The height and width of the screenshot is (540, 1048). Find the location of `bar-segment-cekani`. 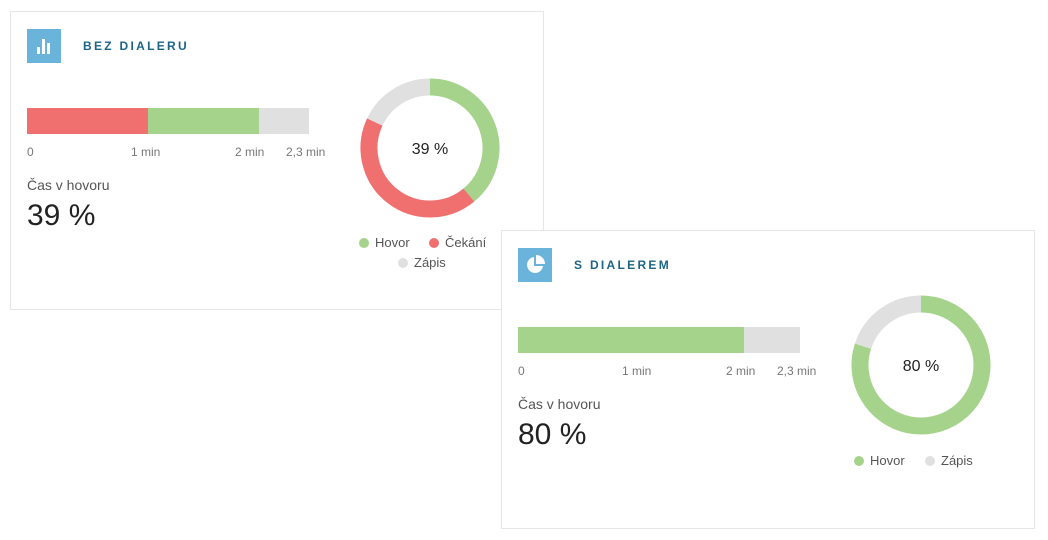

bar-segment-cekani is located at coordinates (88, 121).